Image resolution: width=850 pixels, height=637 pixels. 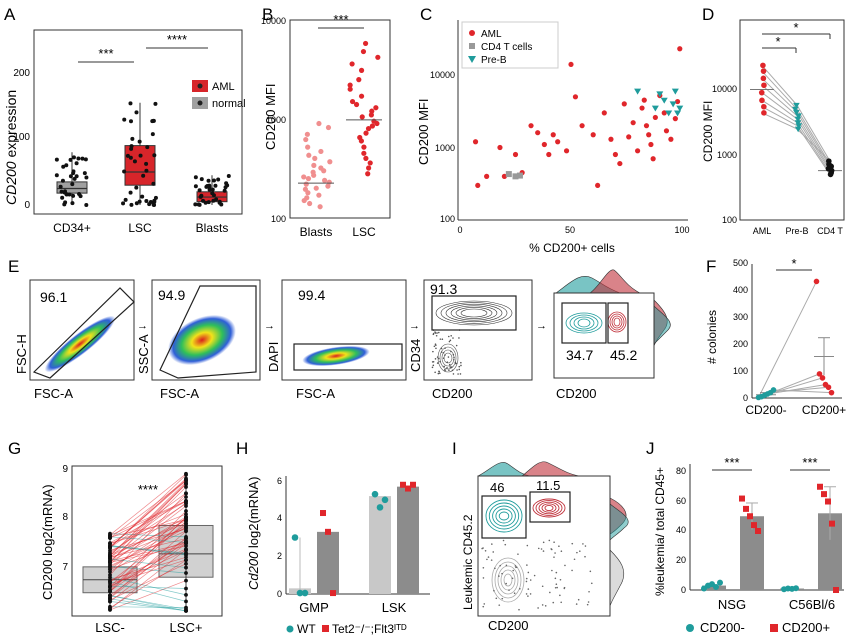 I want to click on panel-f-ytick-1: 100, so click(x=740, y=371).